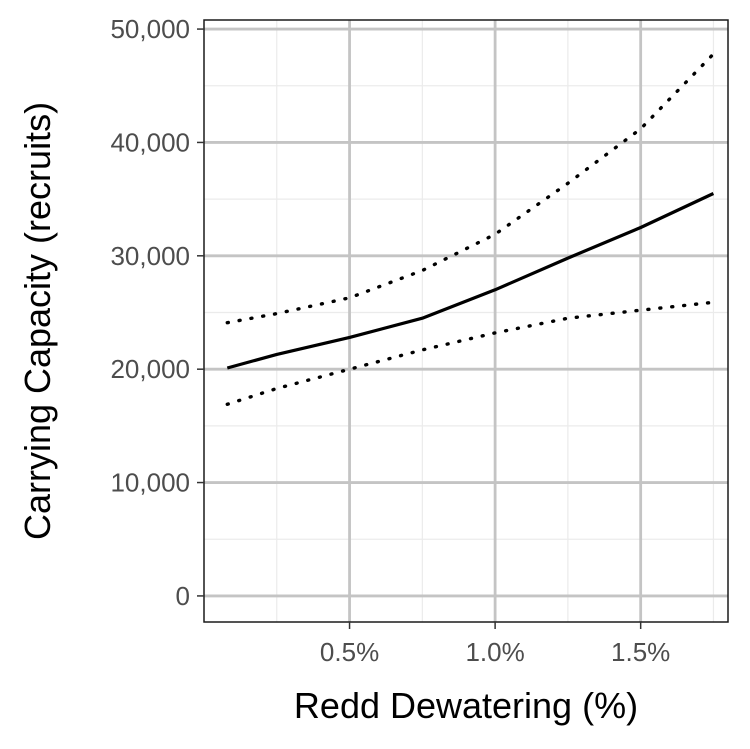  I want to click on x-tick-label: 1.5%, so click(640, 652).